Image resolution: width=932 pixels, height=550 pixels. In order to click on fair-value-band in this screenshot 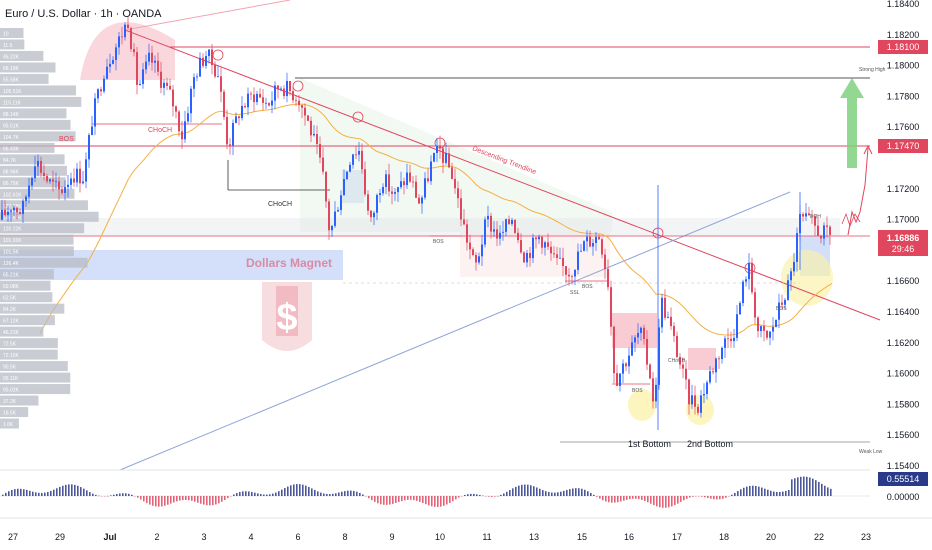, I will do `click(420, 227)`.